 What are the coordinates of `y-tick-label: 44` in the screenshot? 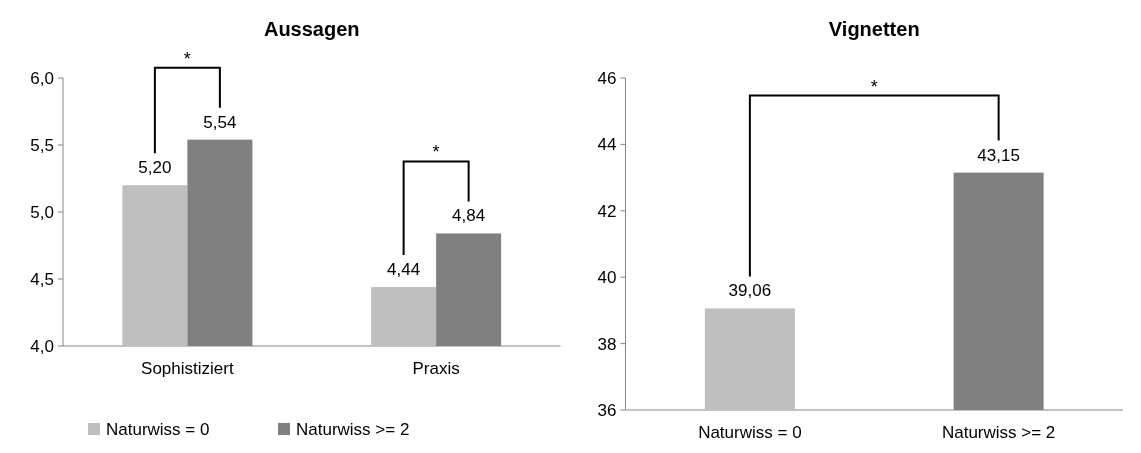 It's located at (607, 145).